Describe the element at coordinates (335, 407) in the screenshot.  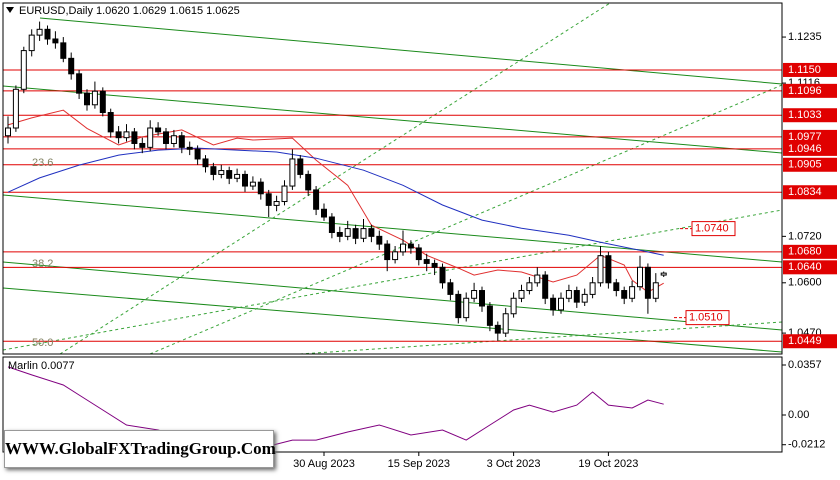
I see `indicator-line` at that location.